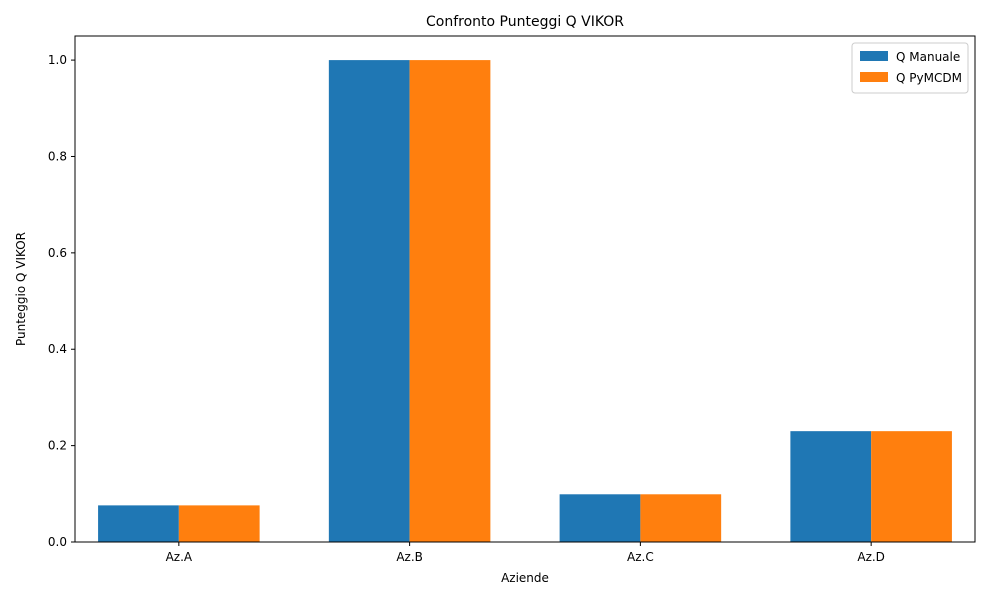  What do you see at coordinates (57, 446) in the screenshot?
I see `y-tick-label: 0.2` at bounding box center [57, 446].